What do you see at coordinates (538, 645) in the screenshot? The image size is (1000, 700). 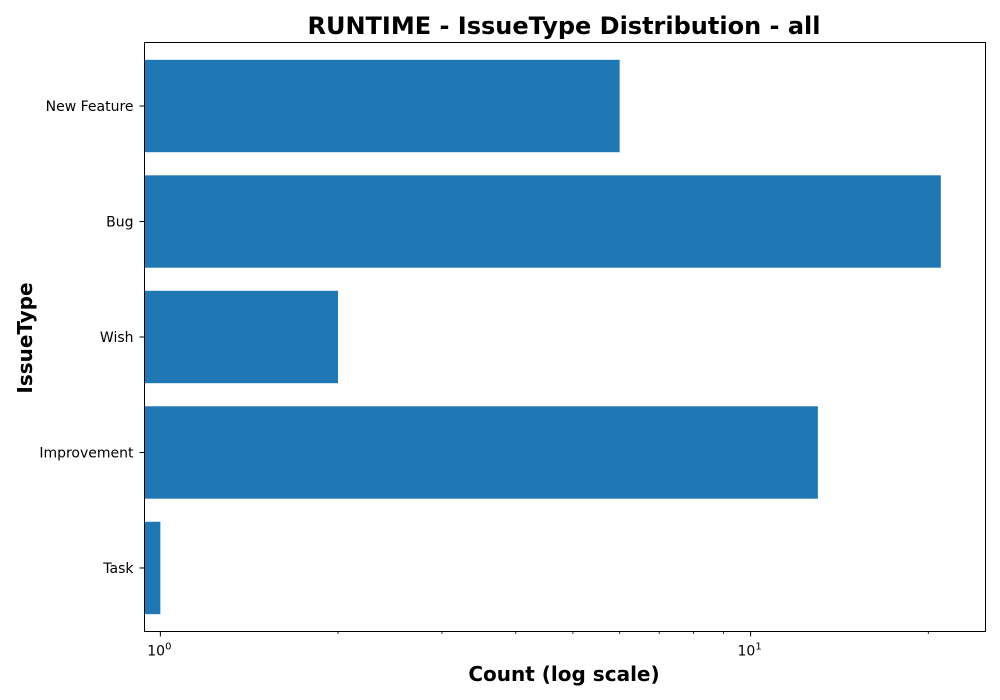 I see `x-axis-ticks: 10⁰ 10¹` at bounding box center [538, 645].